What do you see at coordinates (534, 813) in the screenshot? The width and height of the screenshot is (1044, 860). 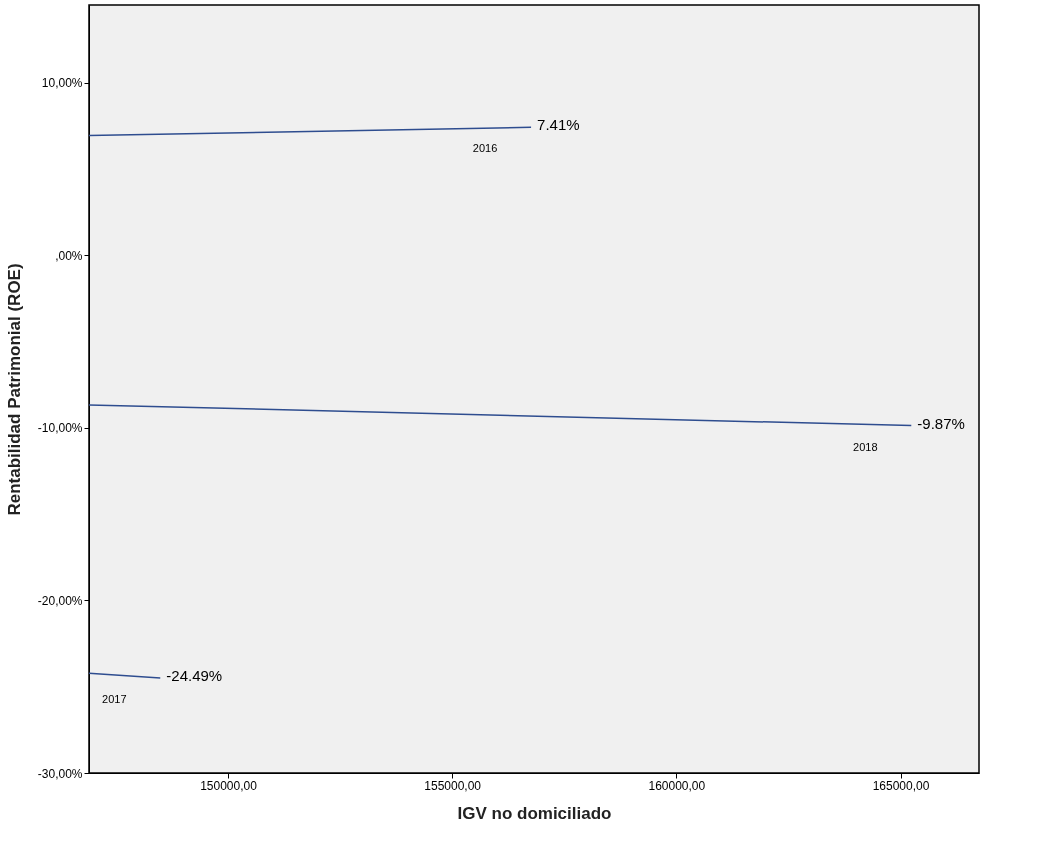 I see `x-axis-title: IGV no domiciliado` at bounding box center [534, 813].